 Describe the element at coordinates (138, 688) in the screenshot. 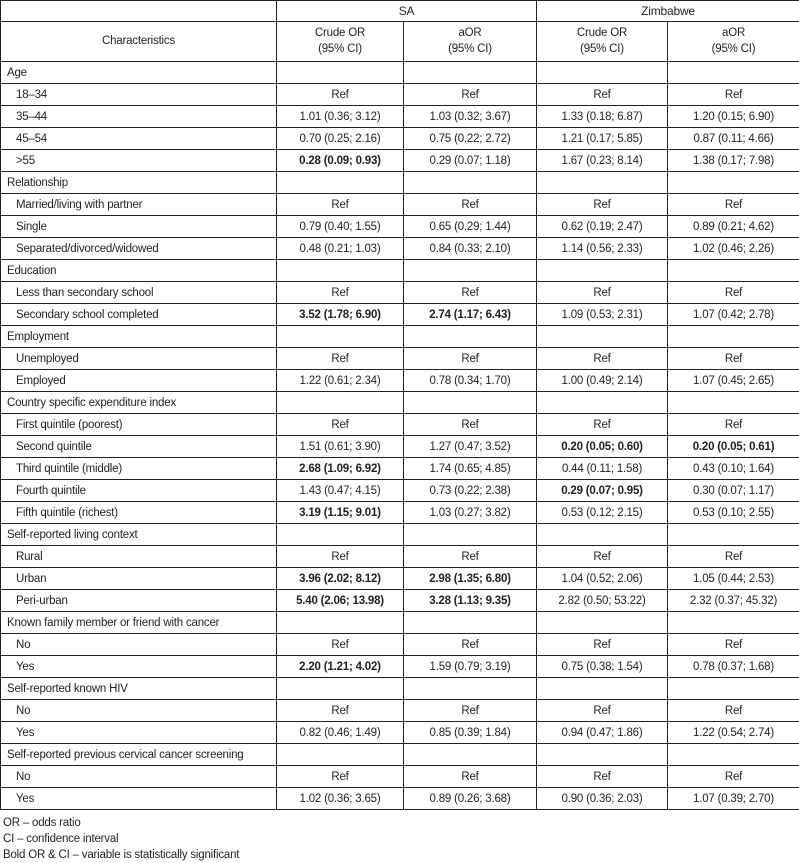

I see `section-label: Self-reported known HIV` at that location.